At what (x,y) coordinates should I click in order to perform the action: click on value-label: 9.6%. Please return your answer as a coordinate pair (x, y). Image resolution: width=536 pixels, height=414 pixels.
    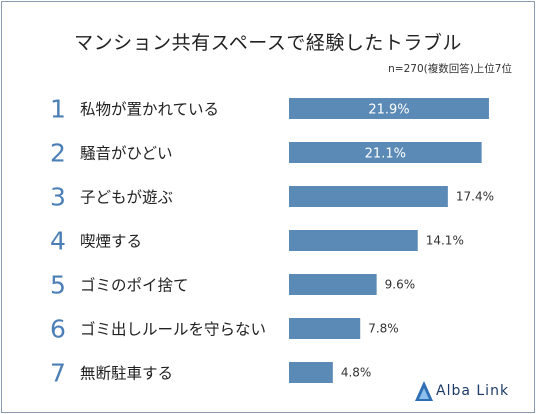
    Looking at the image, I should click on (400, 285).